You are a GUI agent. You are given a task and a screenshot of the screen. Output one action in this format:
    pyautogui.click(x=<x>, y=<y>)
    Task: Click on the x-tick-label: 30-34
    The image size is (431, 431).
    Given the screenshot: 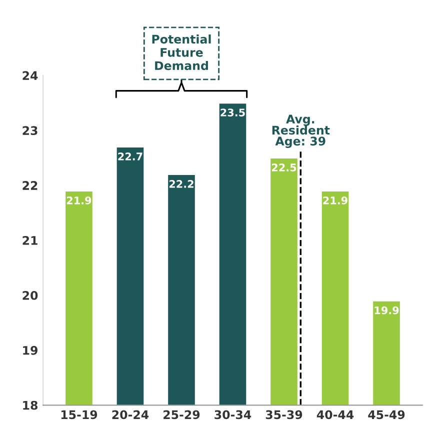 What is the action you would take?
    pyautogui.click(x=233, y=415)
    